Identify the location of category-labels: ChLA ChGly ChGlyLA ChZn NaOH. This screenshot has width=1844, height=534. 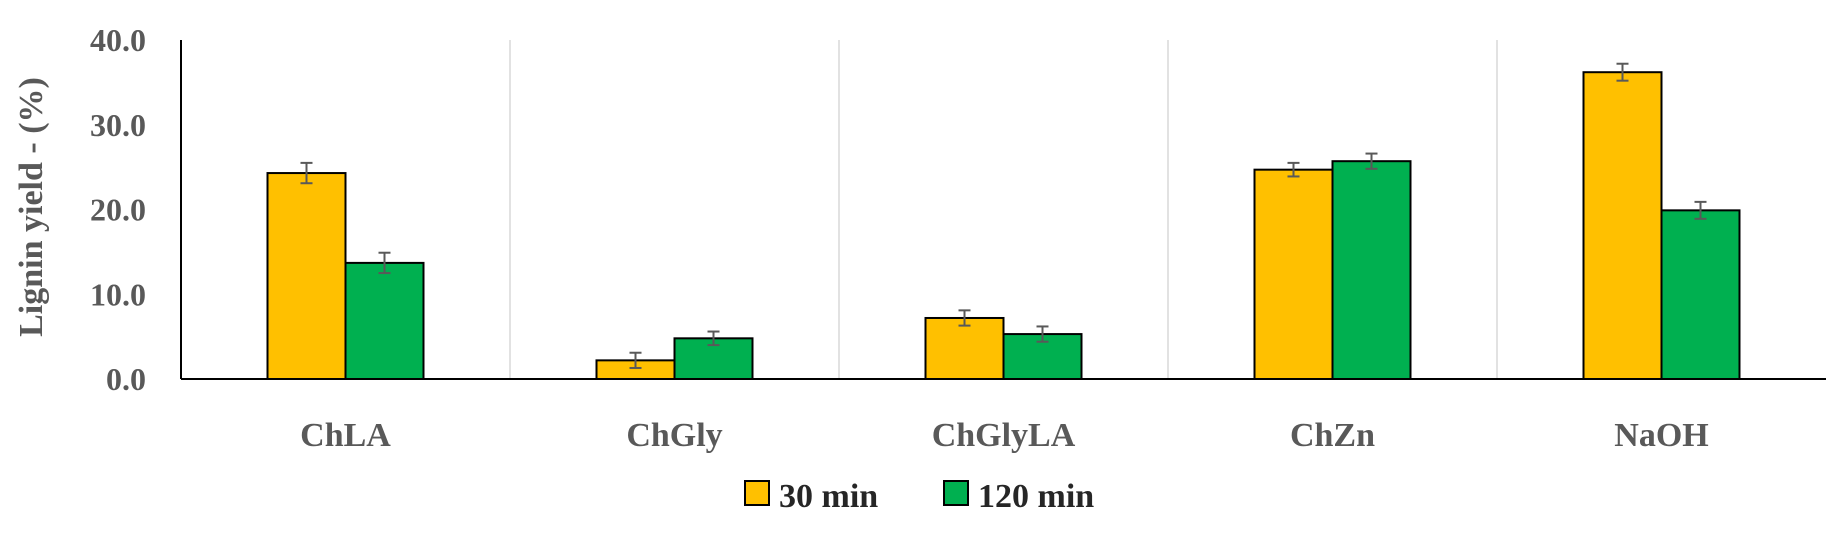
(1004, 435).